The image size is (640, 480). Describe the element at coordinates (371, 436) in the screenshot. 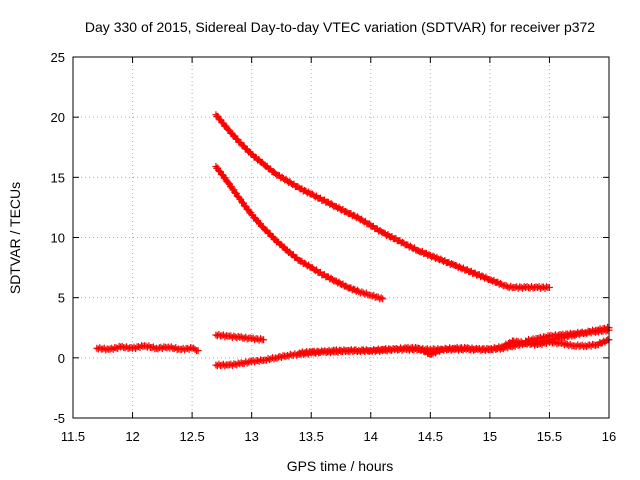

I see `x-tick-label: 14` at that location.